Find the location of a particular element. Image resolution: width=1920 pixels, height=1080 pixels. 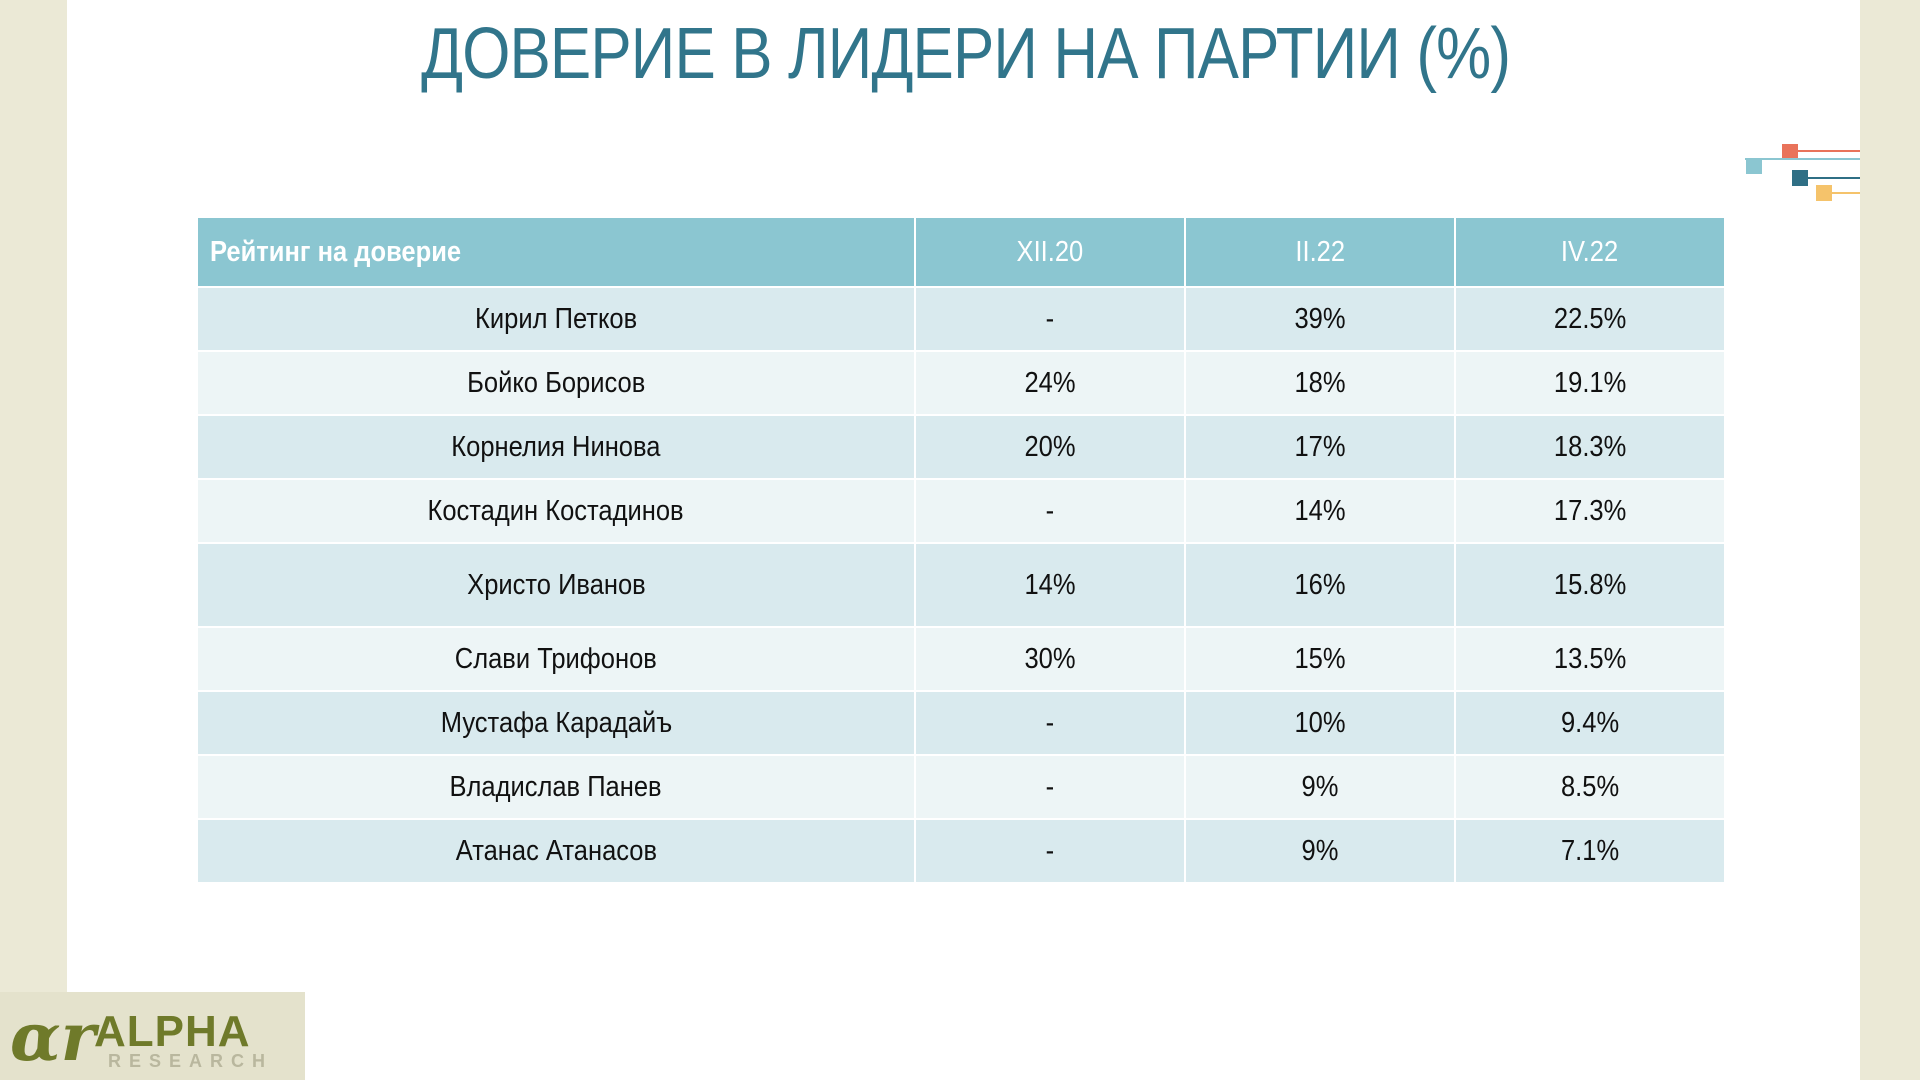

table-row: Владислав Панев - 9% 8.5% is located at coordinates (961, 787).